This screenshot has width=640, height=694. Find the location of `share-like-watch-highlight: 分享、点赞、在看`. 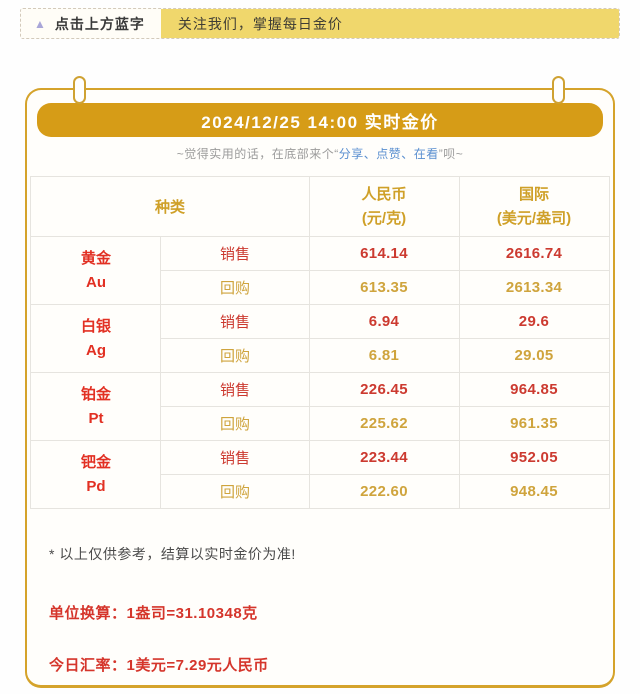

share-like-watch-highlight: 分享、点赞、在看 is located at coordinates (388, 154).